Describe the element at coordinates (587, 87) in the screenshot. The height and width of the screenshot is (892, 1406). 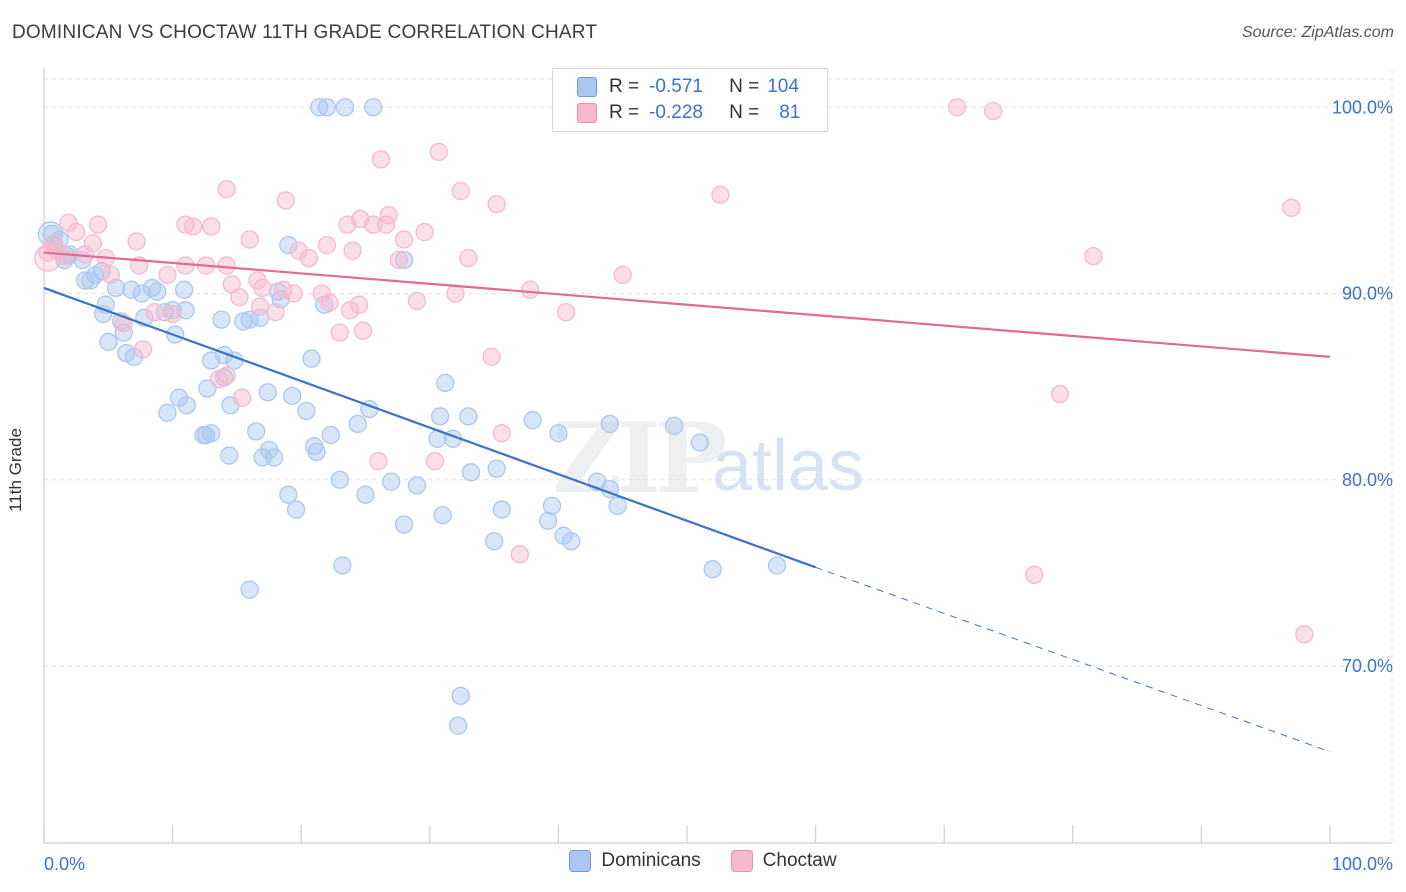
I see `legend-swatch-dominicans` at that location.